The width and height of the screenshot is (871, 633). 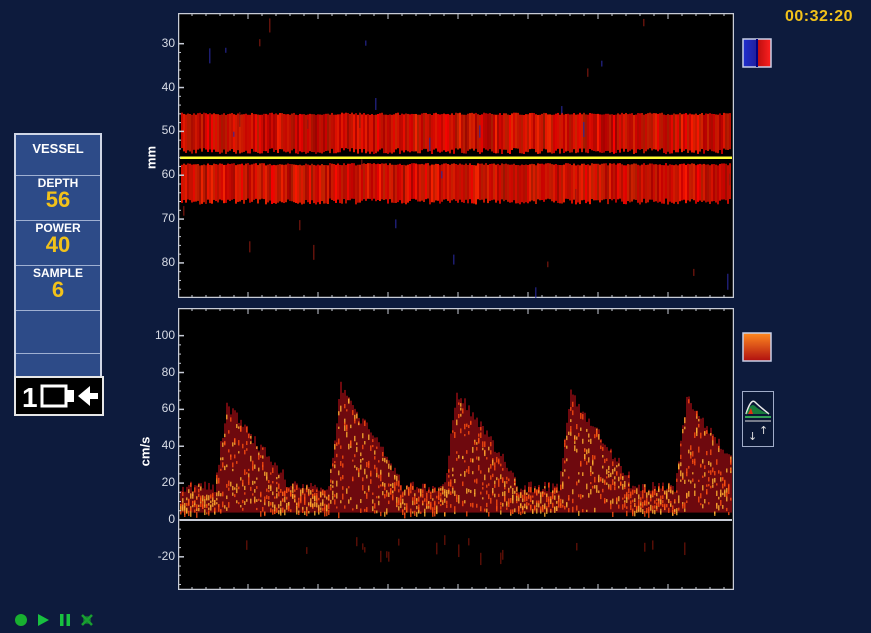 I want to click on color-scale-red-blue-icon, so click(x=757, y=53).